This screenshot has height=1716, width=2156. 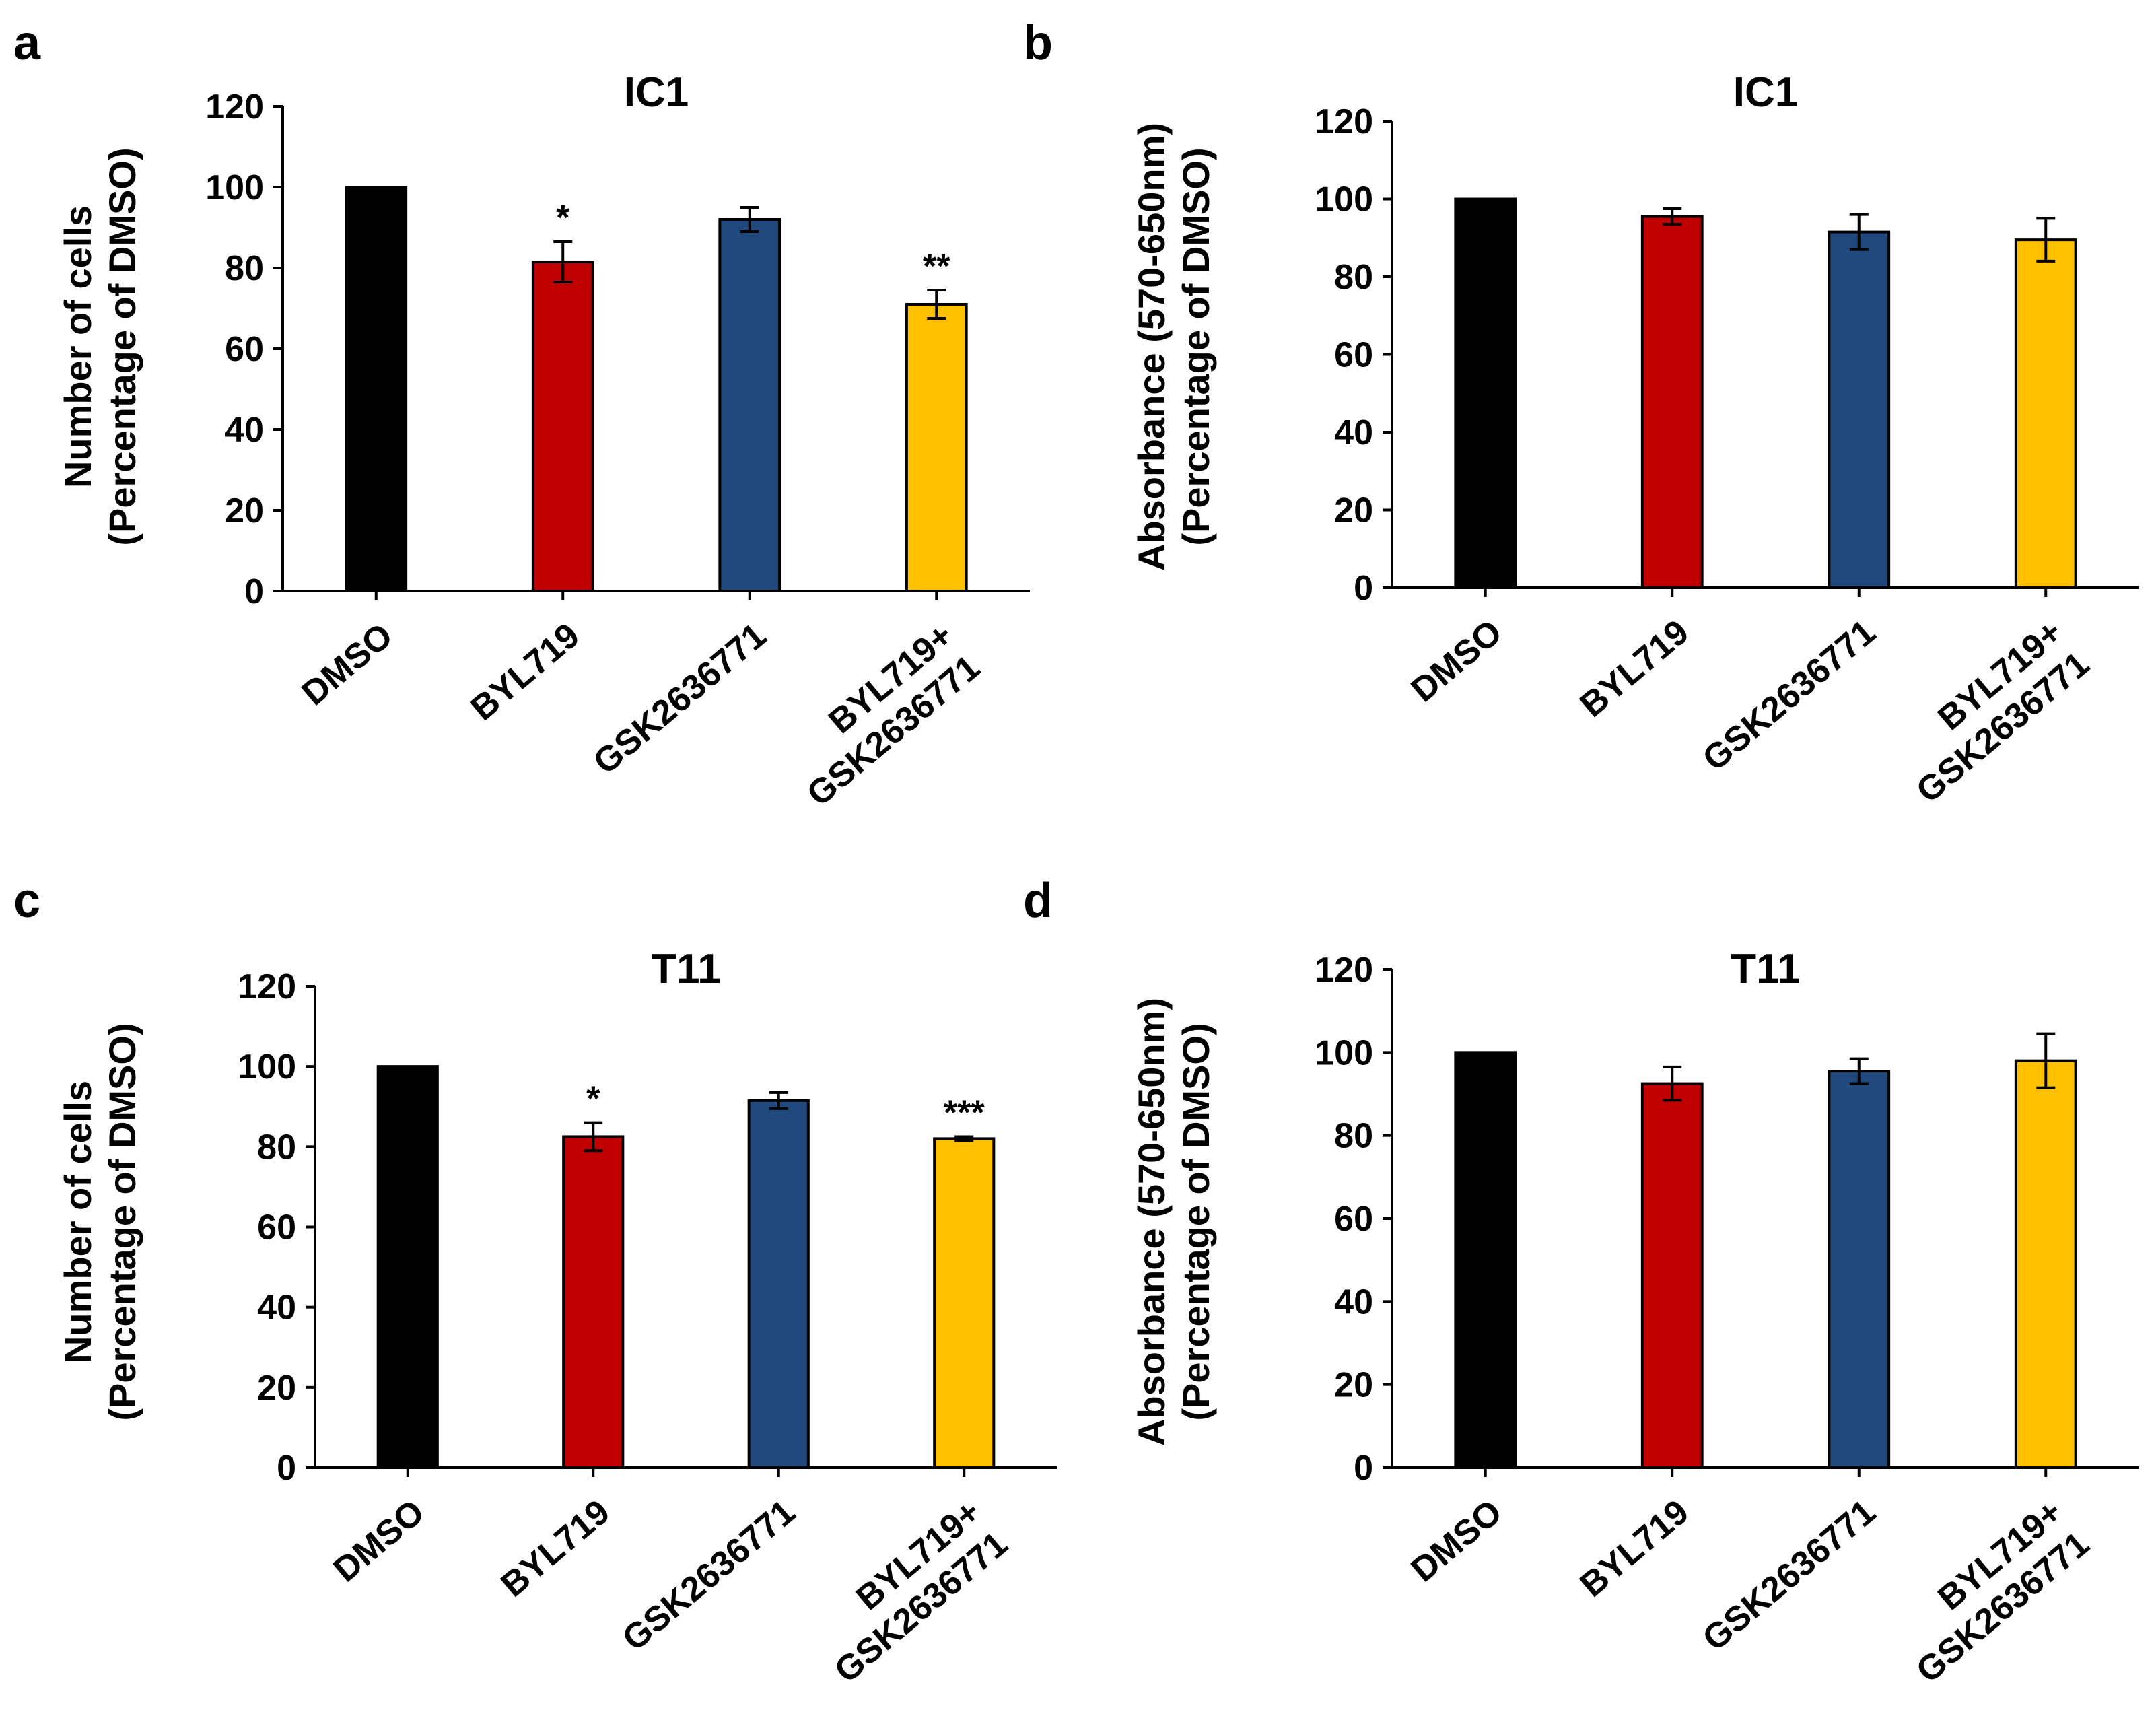 What do you see at coordinates (26, 901) in the screenshot?
I see `panel-letter-c: c` at bounding box center [26, 901].